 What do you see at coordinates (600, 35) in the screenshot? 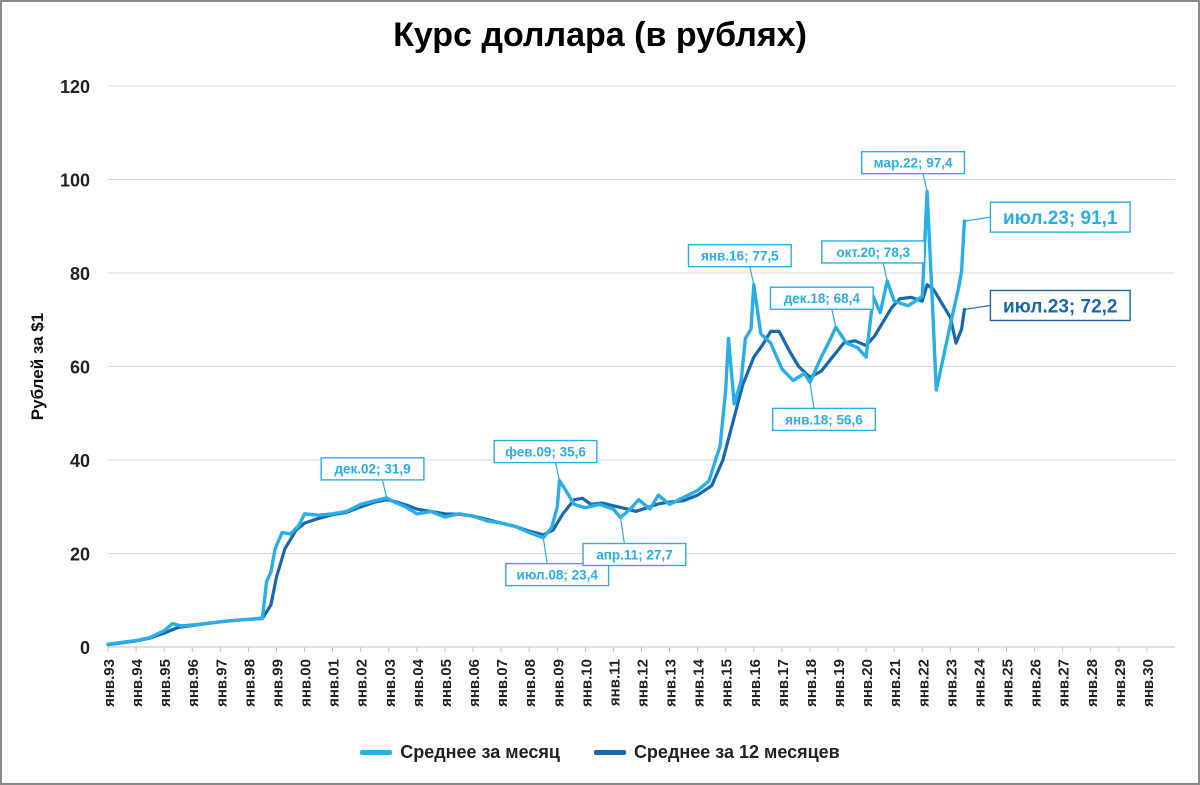
I see `chart-title: Курс доллара (в рублях)` at bounding box center [600, 35].